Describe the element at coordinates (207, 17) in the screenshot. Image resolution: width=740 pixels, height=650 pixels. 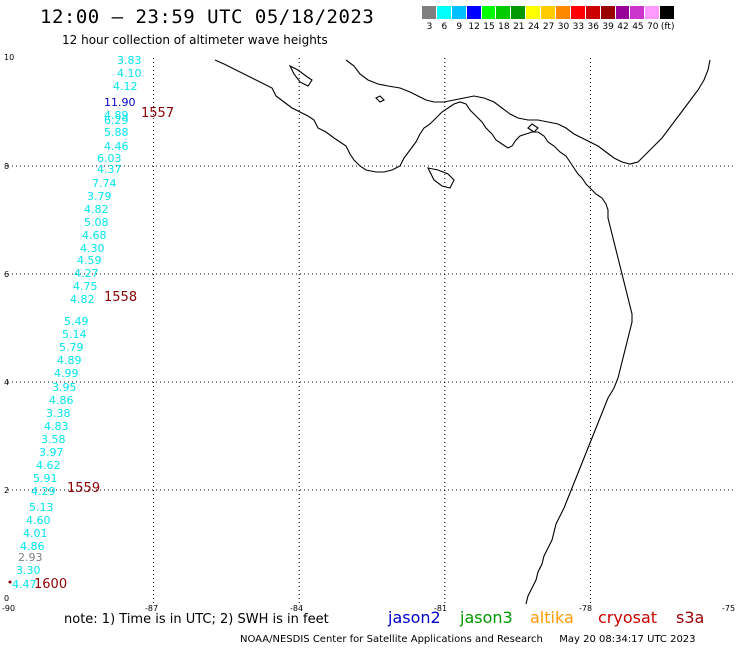
I see `page-title: 12:00 – 23:59 UTC 05/18/2023` at that location.